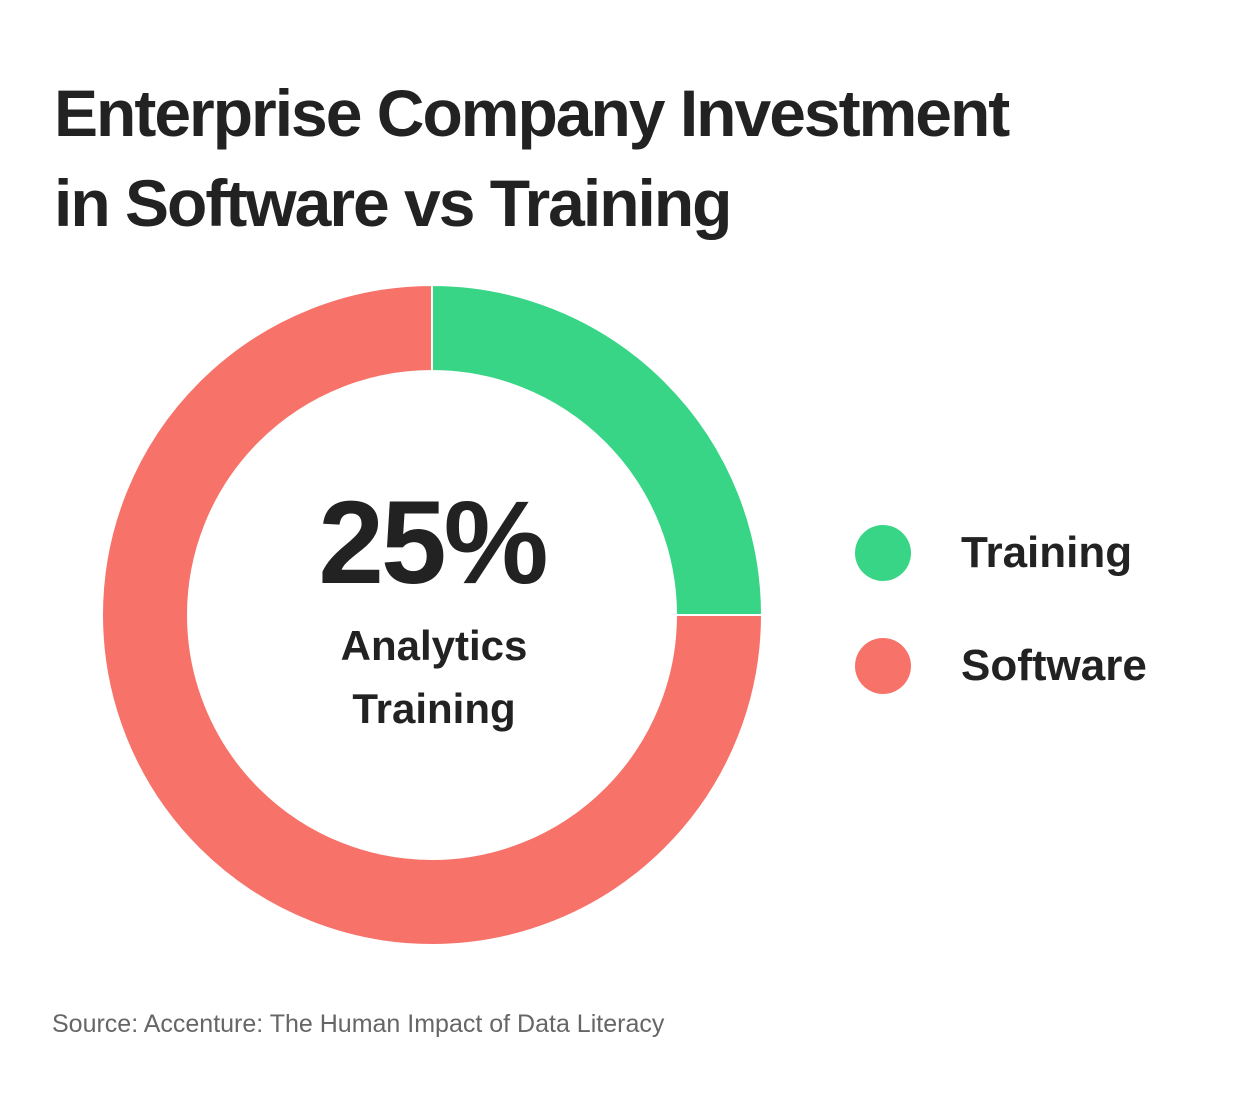  What do you see at coordinates (431, 543) in the screenshot?
I see `center-value: 25%` at bounding box center [431, 543].